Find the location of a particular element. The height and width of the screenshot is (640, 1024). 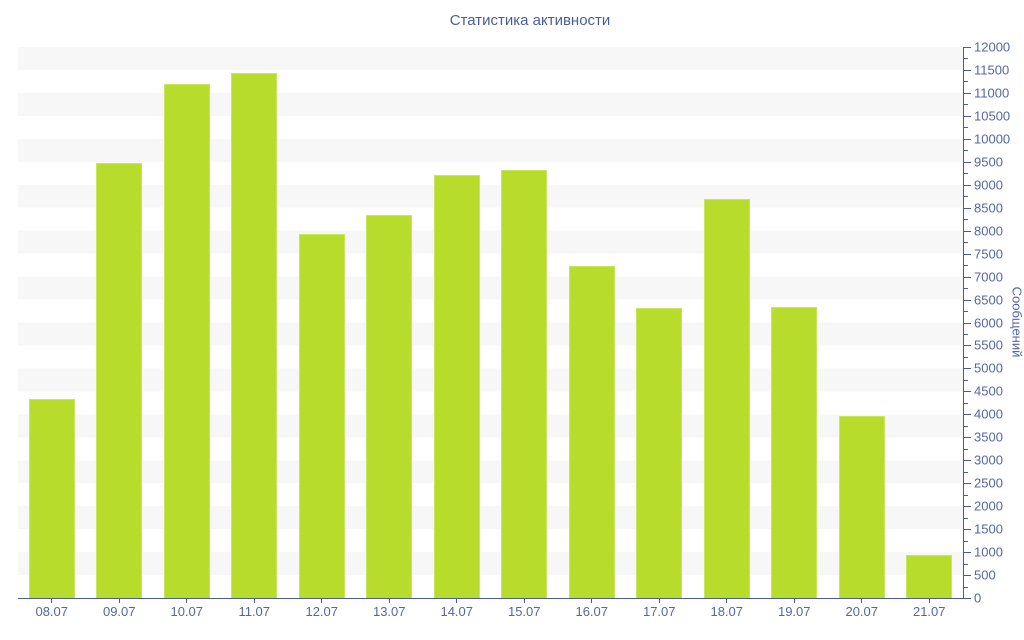

y-axis-tick-label: 12000 is located at coordinates (992, 47).